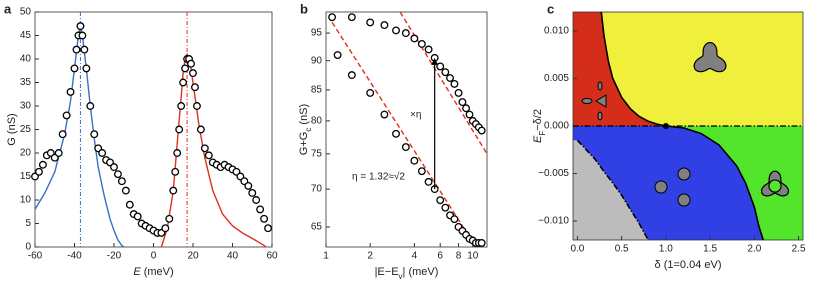  I want to click on y-tick-label: 25, so click(26, 129).